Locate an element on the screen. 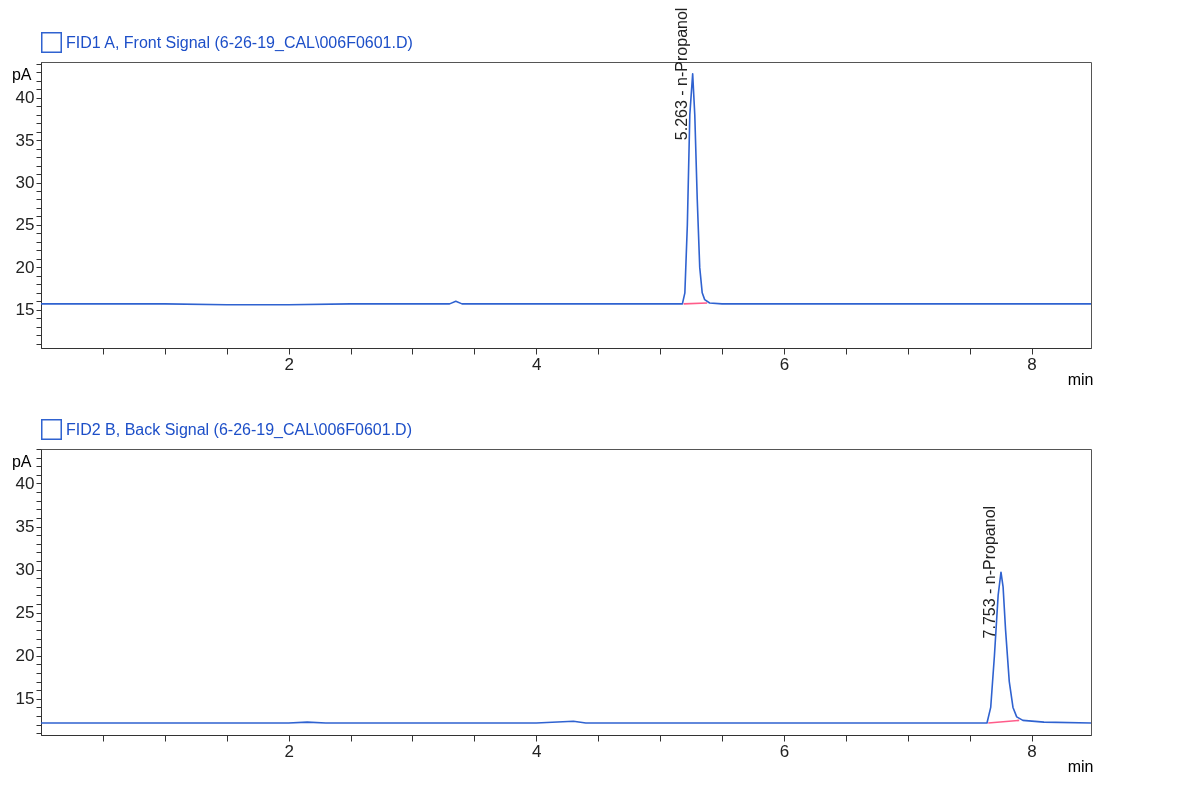  annotation: 7.753 - n-Propanol is located at coordinates (989, 572).